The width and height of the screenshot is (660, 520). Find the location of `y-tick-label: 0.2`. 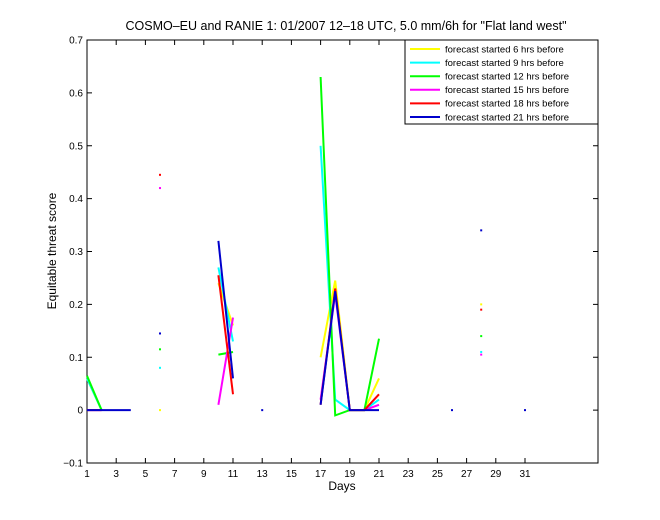

y-tick-label: 0.2 is located at coordinates (76, 305).